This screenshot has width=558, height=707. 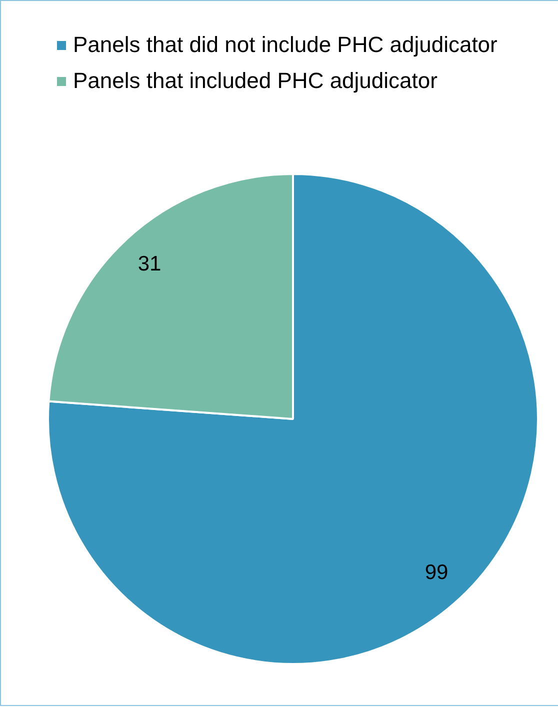 What do you see at coordinates (436, 572) in the screenshot?
I see `data-label: 99` at bounding box center [436, 572].